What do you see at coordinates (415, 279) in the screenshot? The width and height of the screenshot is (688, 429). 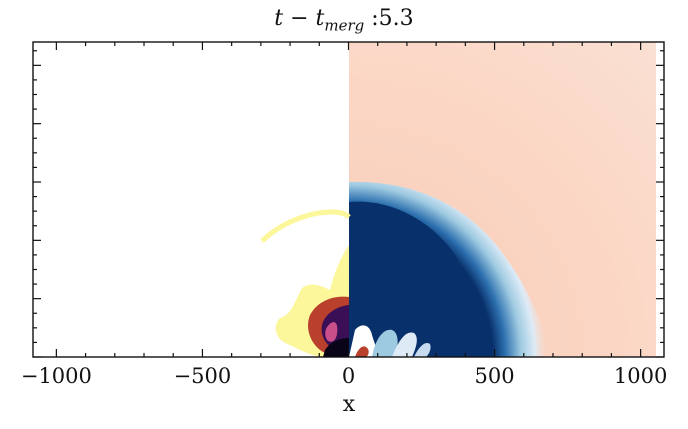 I see `right-panel-core` at bounding box center [415, 279].